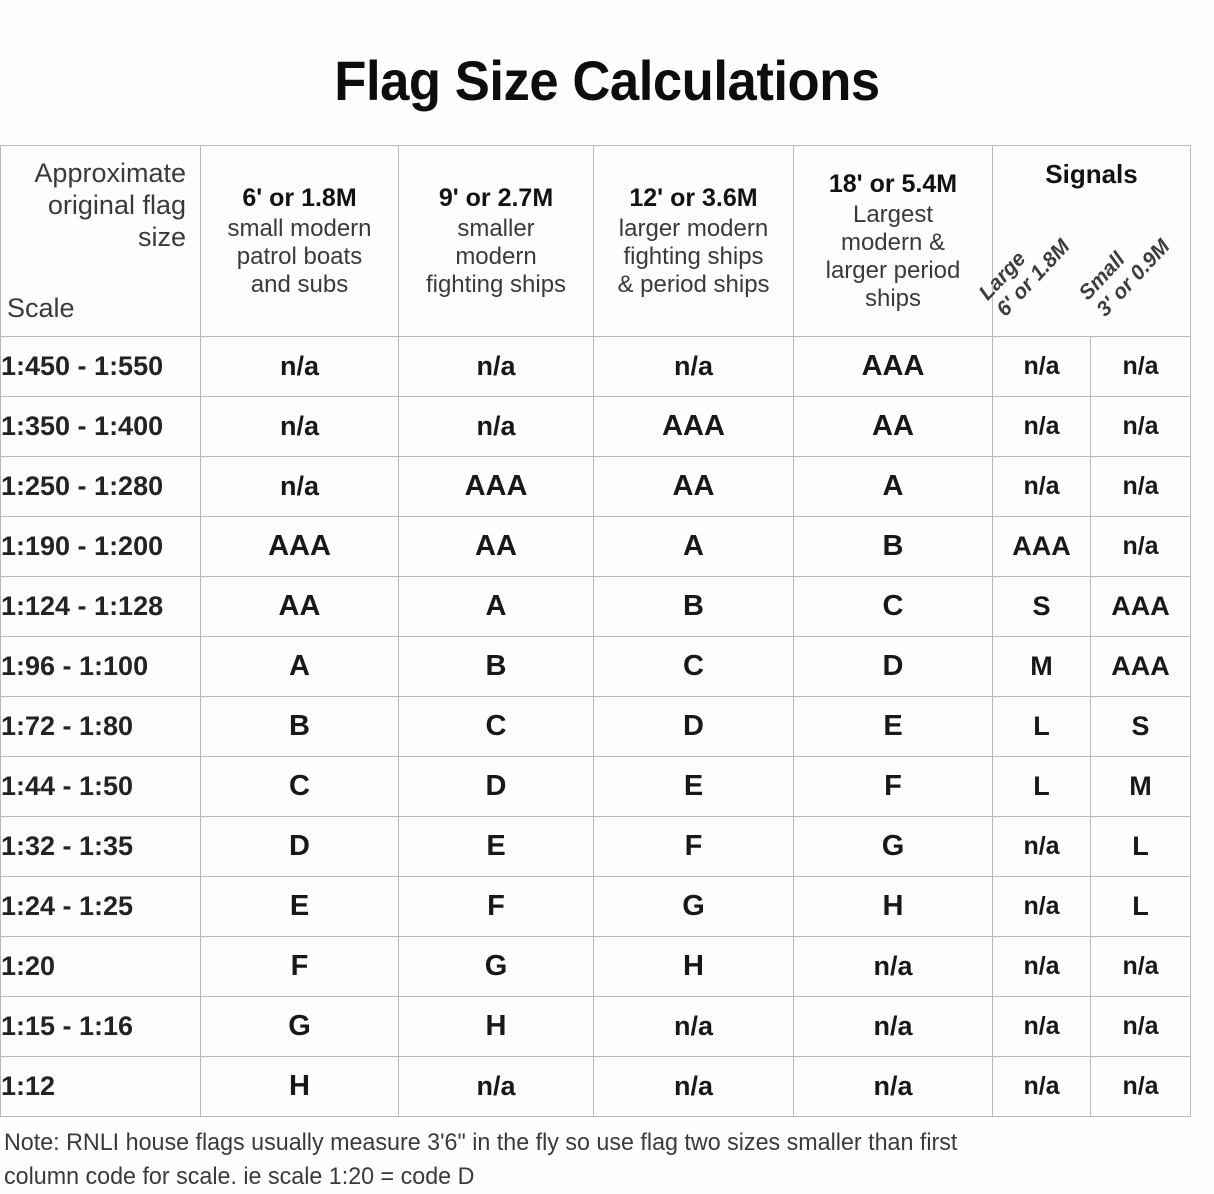 The height and width of the screenshot is (1194, 1214). Describe the element at coordinates (100, 366) in the screenshot. I see `scale-cell: 1:450 - 1:550` at that location.